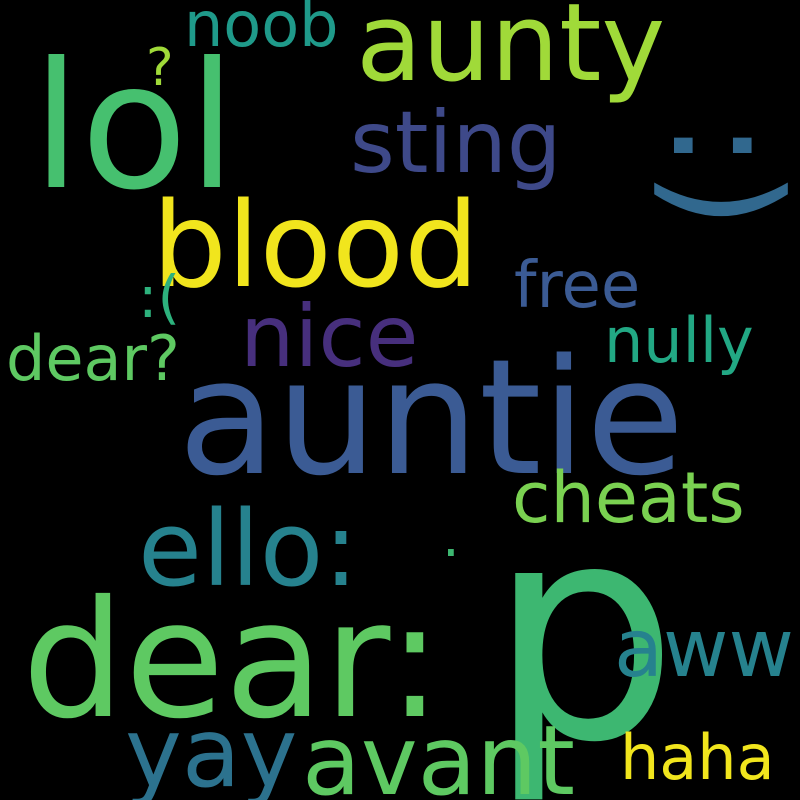  What do you see at coordinates (261, 30) in the screenshot?
I see `word-noob: noob` at bounding box center [261, 30].